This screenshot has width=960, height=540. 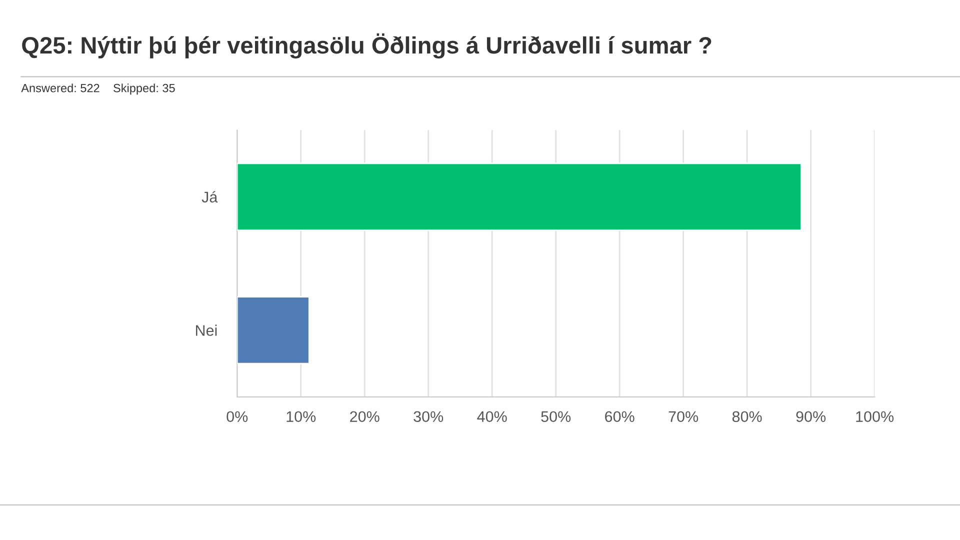 What do you see at coordinates (210, 197) in the screenshot?
I see `y-tick-label: Já` at bounding box center [210, 197].